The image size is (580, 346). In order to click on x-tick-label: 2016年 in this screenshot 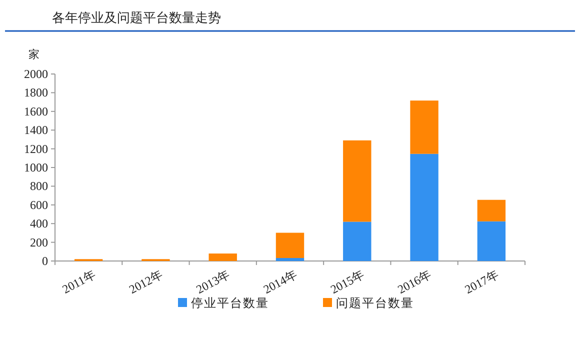, I will do `click(414, 282)`.